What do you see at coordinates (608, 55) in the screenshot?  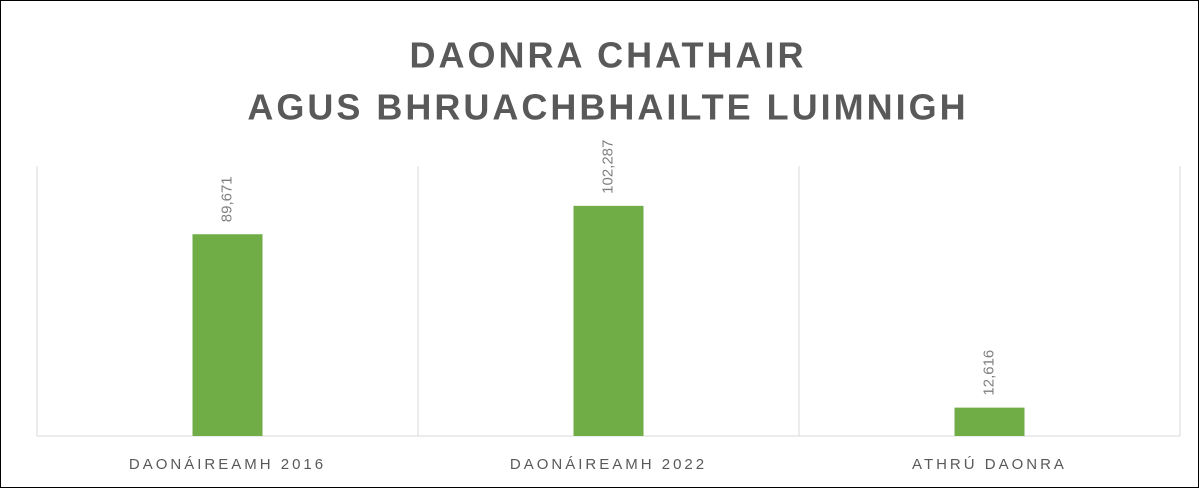 I see `chart-title: DAONRA CHATHAIR` at bounding box center [608, 55].